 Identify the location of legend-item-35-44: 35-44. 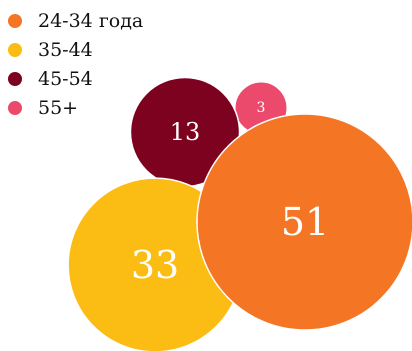
(75, 49).